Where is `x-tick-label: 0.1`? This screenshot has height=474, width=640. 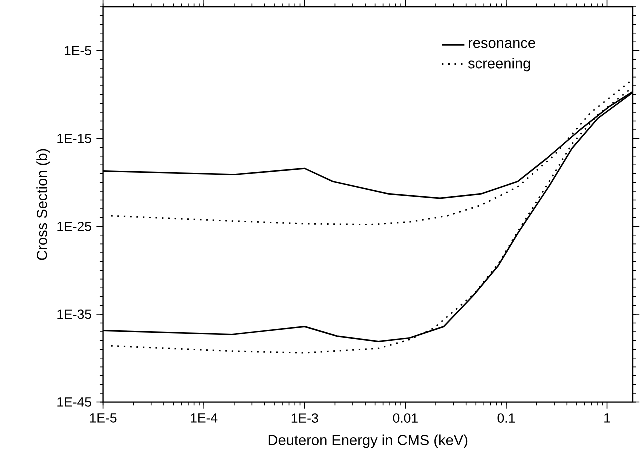 x-tick-label: 0.1 is located at coordinates (507, 419).